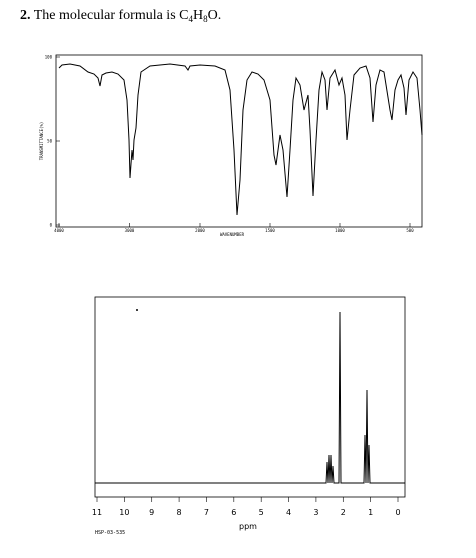  Describe the element at coordinates (110, 533) in the screenshot. I see `spectrum-code: HSP-03-535` at that location.